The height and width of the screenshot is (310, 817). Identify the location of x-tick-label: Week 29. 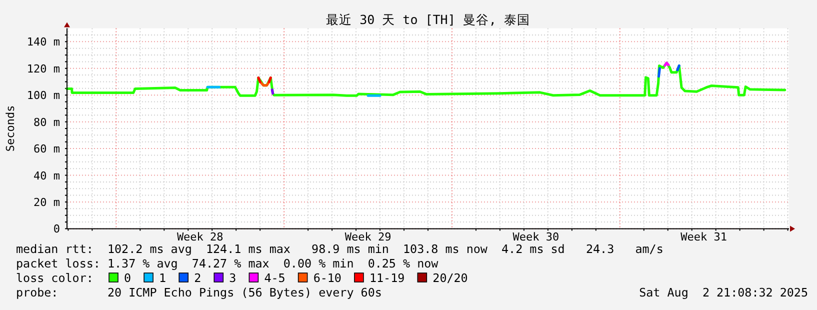
(368, 237).